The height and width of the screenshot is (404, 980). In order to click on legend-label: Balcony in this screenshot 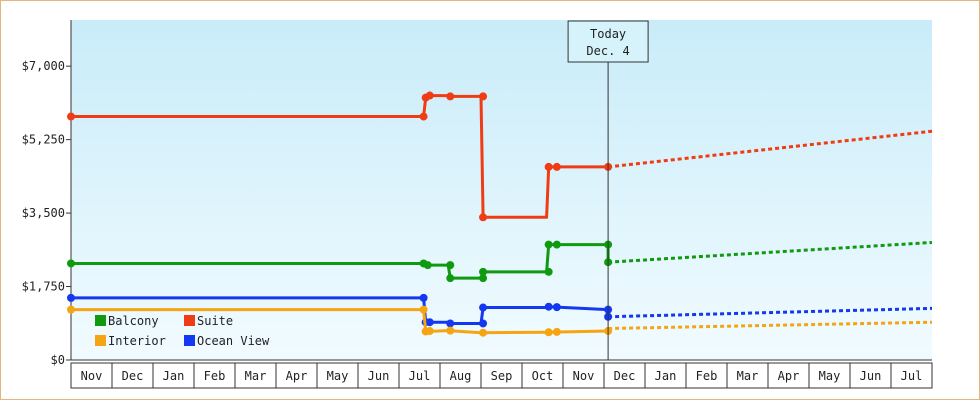, I will do `click(133, 321)`.